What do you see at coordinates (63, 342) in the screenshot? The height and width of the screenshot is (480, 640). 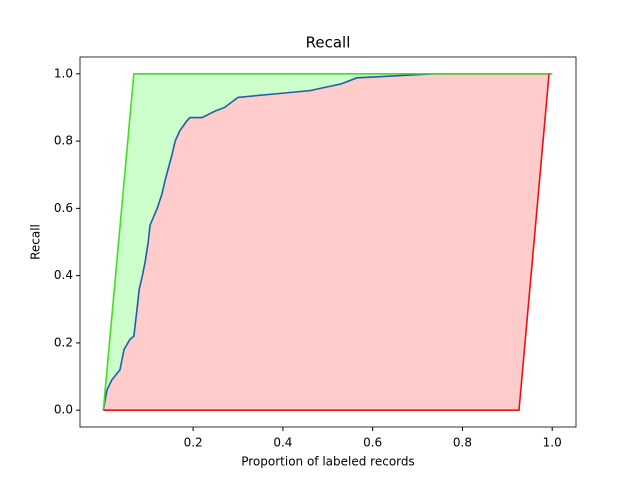 I see `y-tick-label: 0.2` at bounding box center [63, 342].